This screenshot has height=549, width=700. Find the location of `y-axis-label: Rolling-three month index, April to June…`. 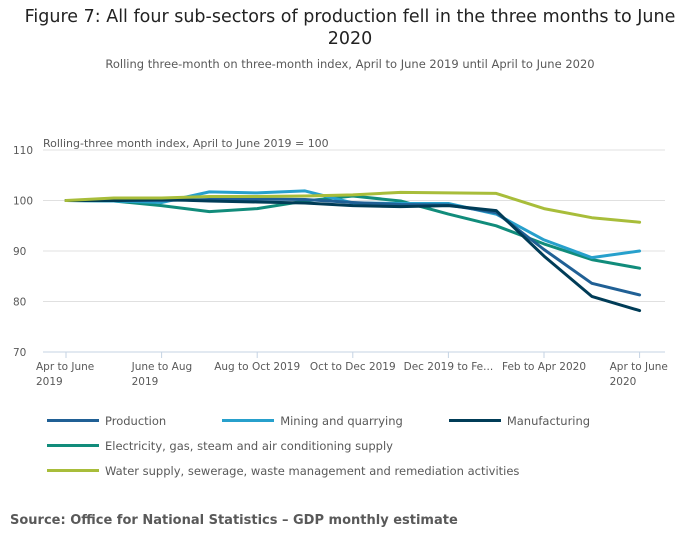

y-axis-label: Rolling-three month index, April to June… is located at coordinates (186, 143).